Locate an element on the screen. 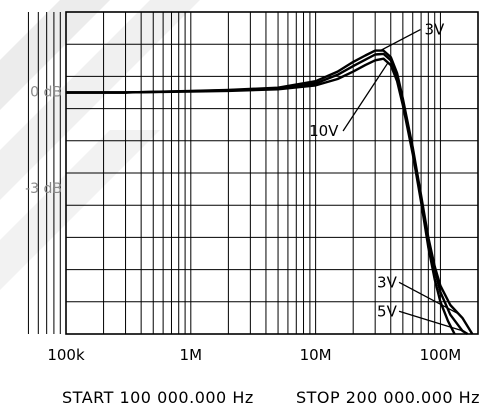 The width and height of the screenshot is (492, 414). y-tick-labels: 0 dB -3 dB is located at coordinates (43, 141).